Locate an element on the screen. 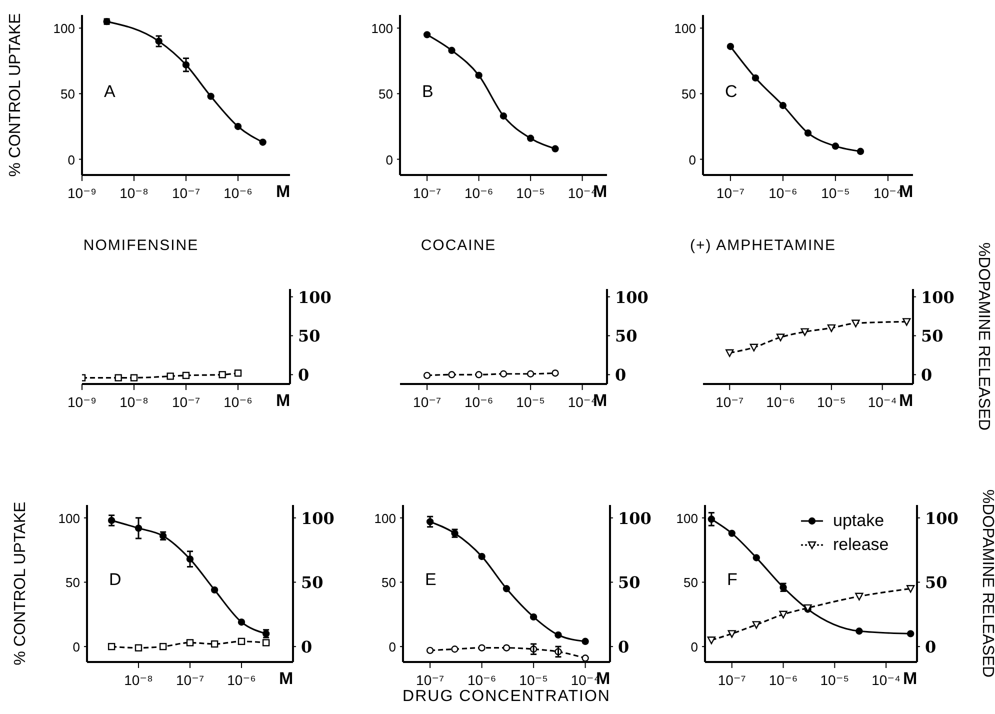 This screenshot has height=714, width=995. text: DRUG CONCENTRATION is located at coordinates (506, 697).